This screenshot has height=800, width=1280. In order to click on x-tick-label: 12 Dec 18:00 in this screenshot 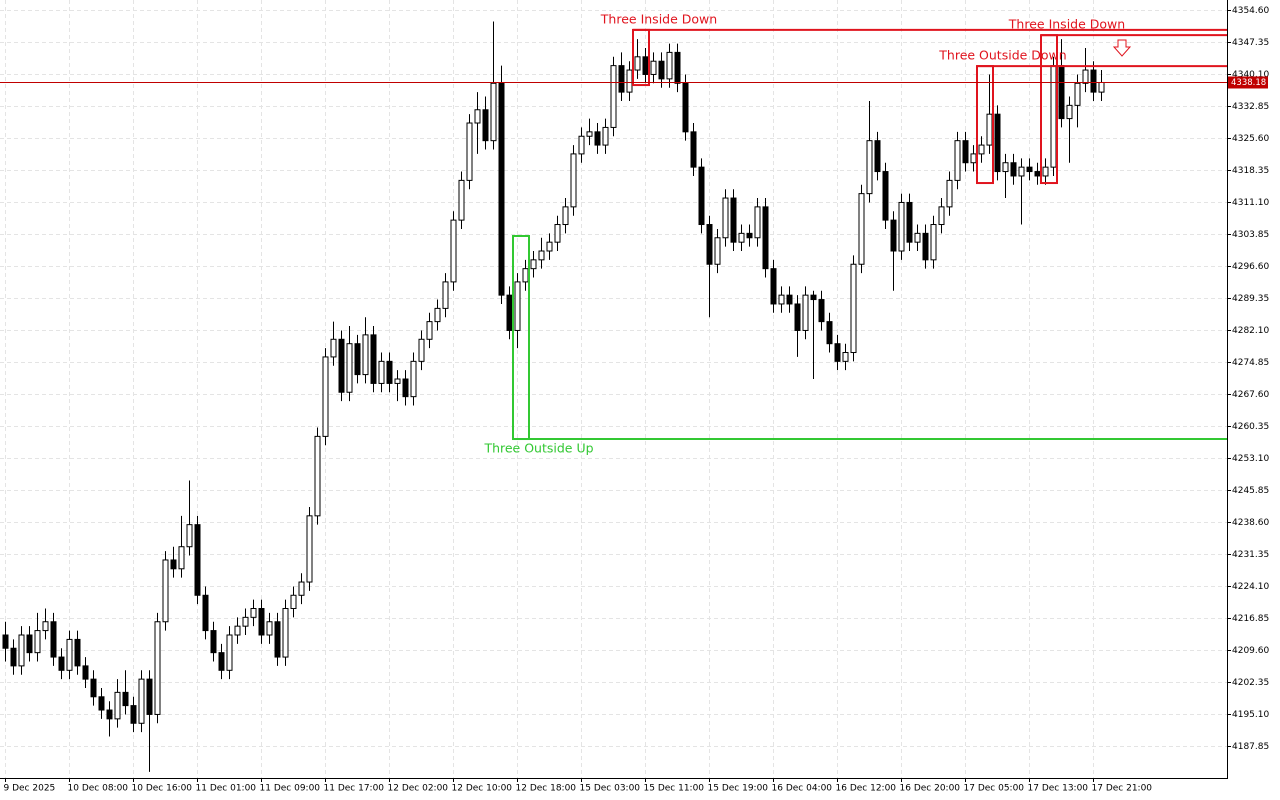, I will do `click(546, 789)`.